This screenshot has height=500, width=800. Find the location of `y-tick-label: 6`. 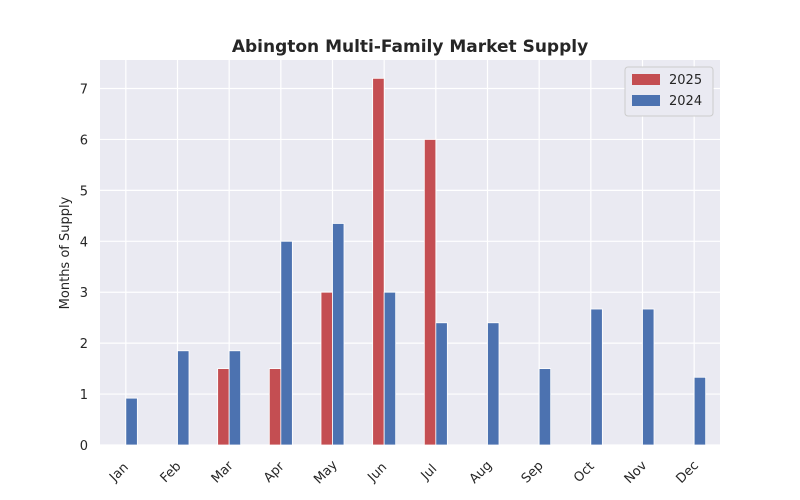

y-tick-label: 6 is located at coordinates (84, 140).